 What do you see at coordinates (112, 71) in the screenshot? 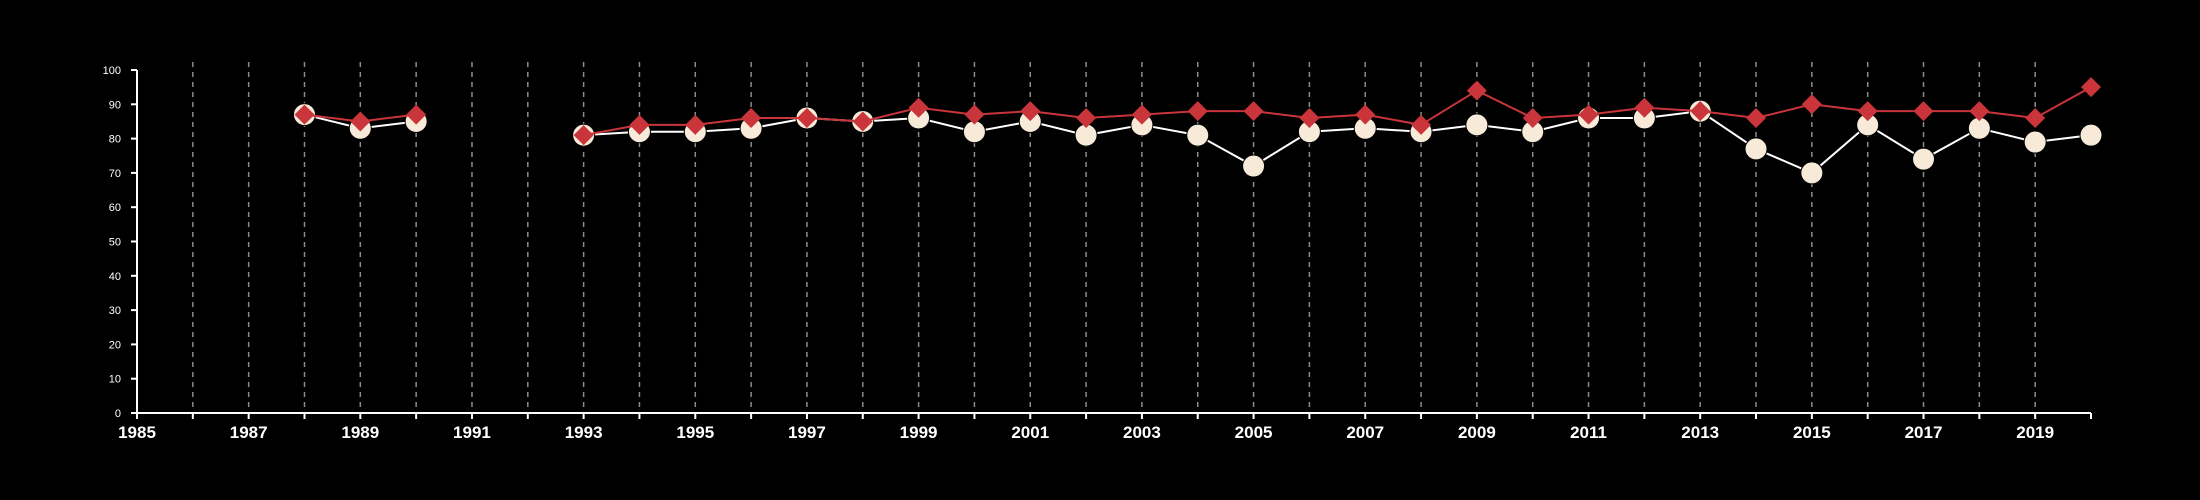
I see `y-tick-label: 100` at bounding box center [112, 71].